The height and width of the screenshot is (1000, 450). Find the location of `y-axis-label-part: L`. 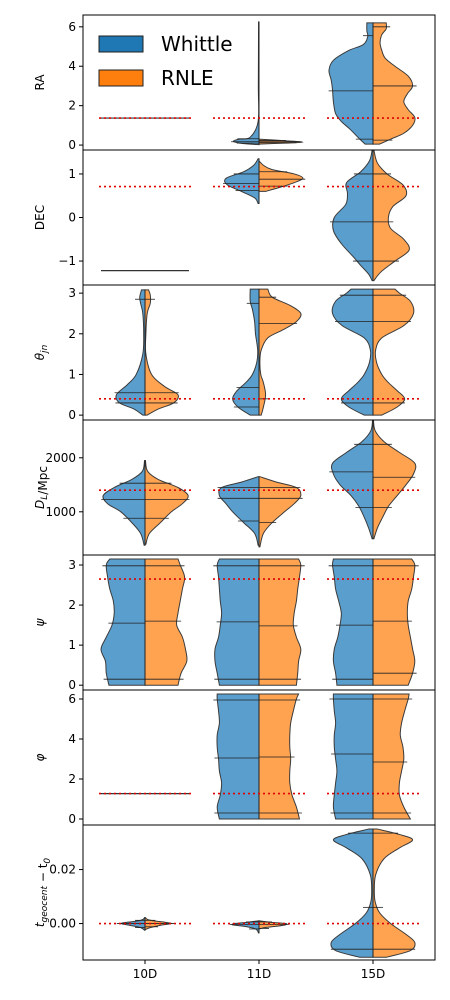

y-axis-label-part: L is located at coordinates (45, 497).